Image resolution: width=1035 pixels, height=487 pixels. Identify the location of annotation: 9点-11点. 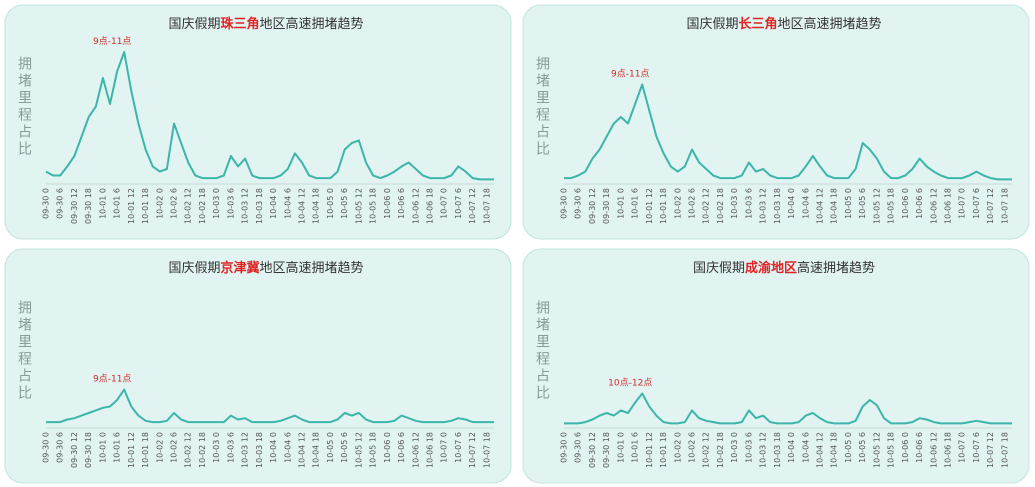
(630, 74).